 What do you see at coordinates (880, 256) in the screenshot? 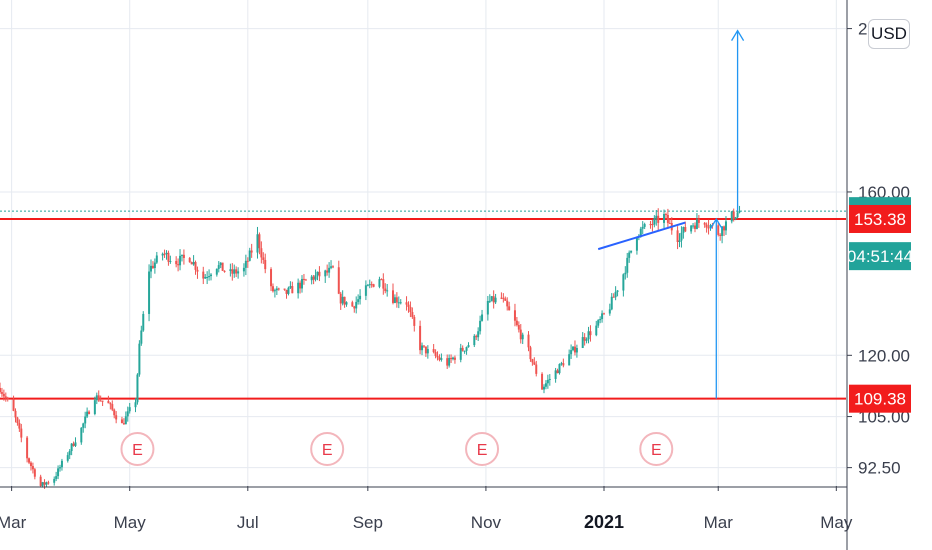
I see `countdown-badge-box` at bounding box center [880, 256].